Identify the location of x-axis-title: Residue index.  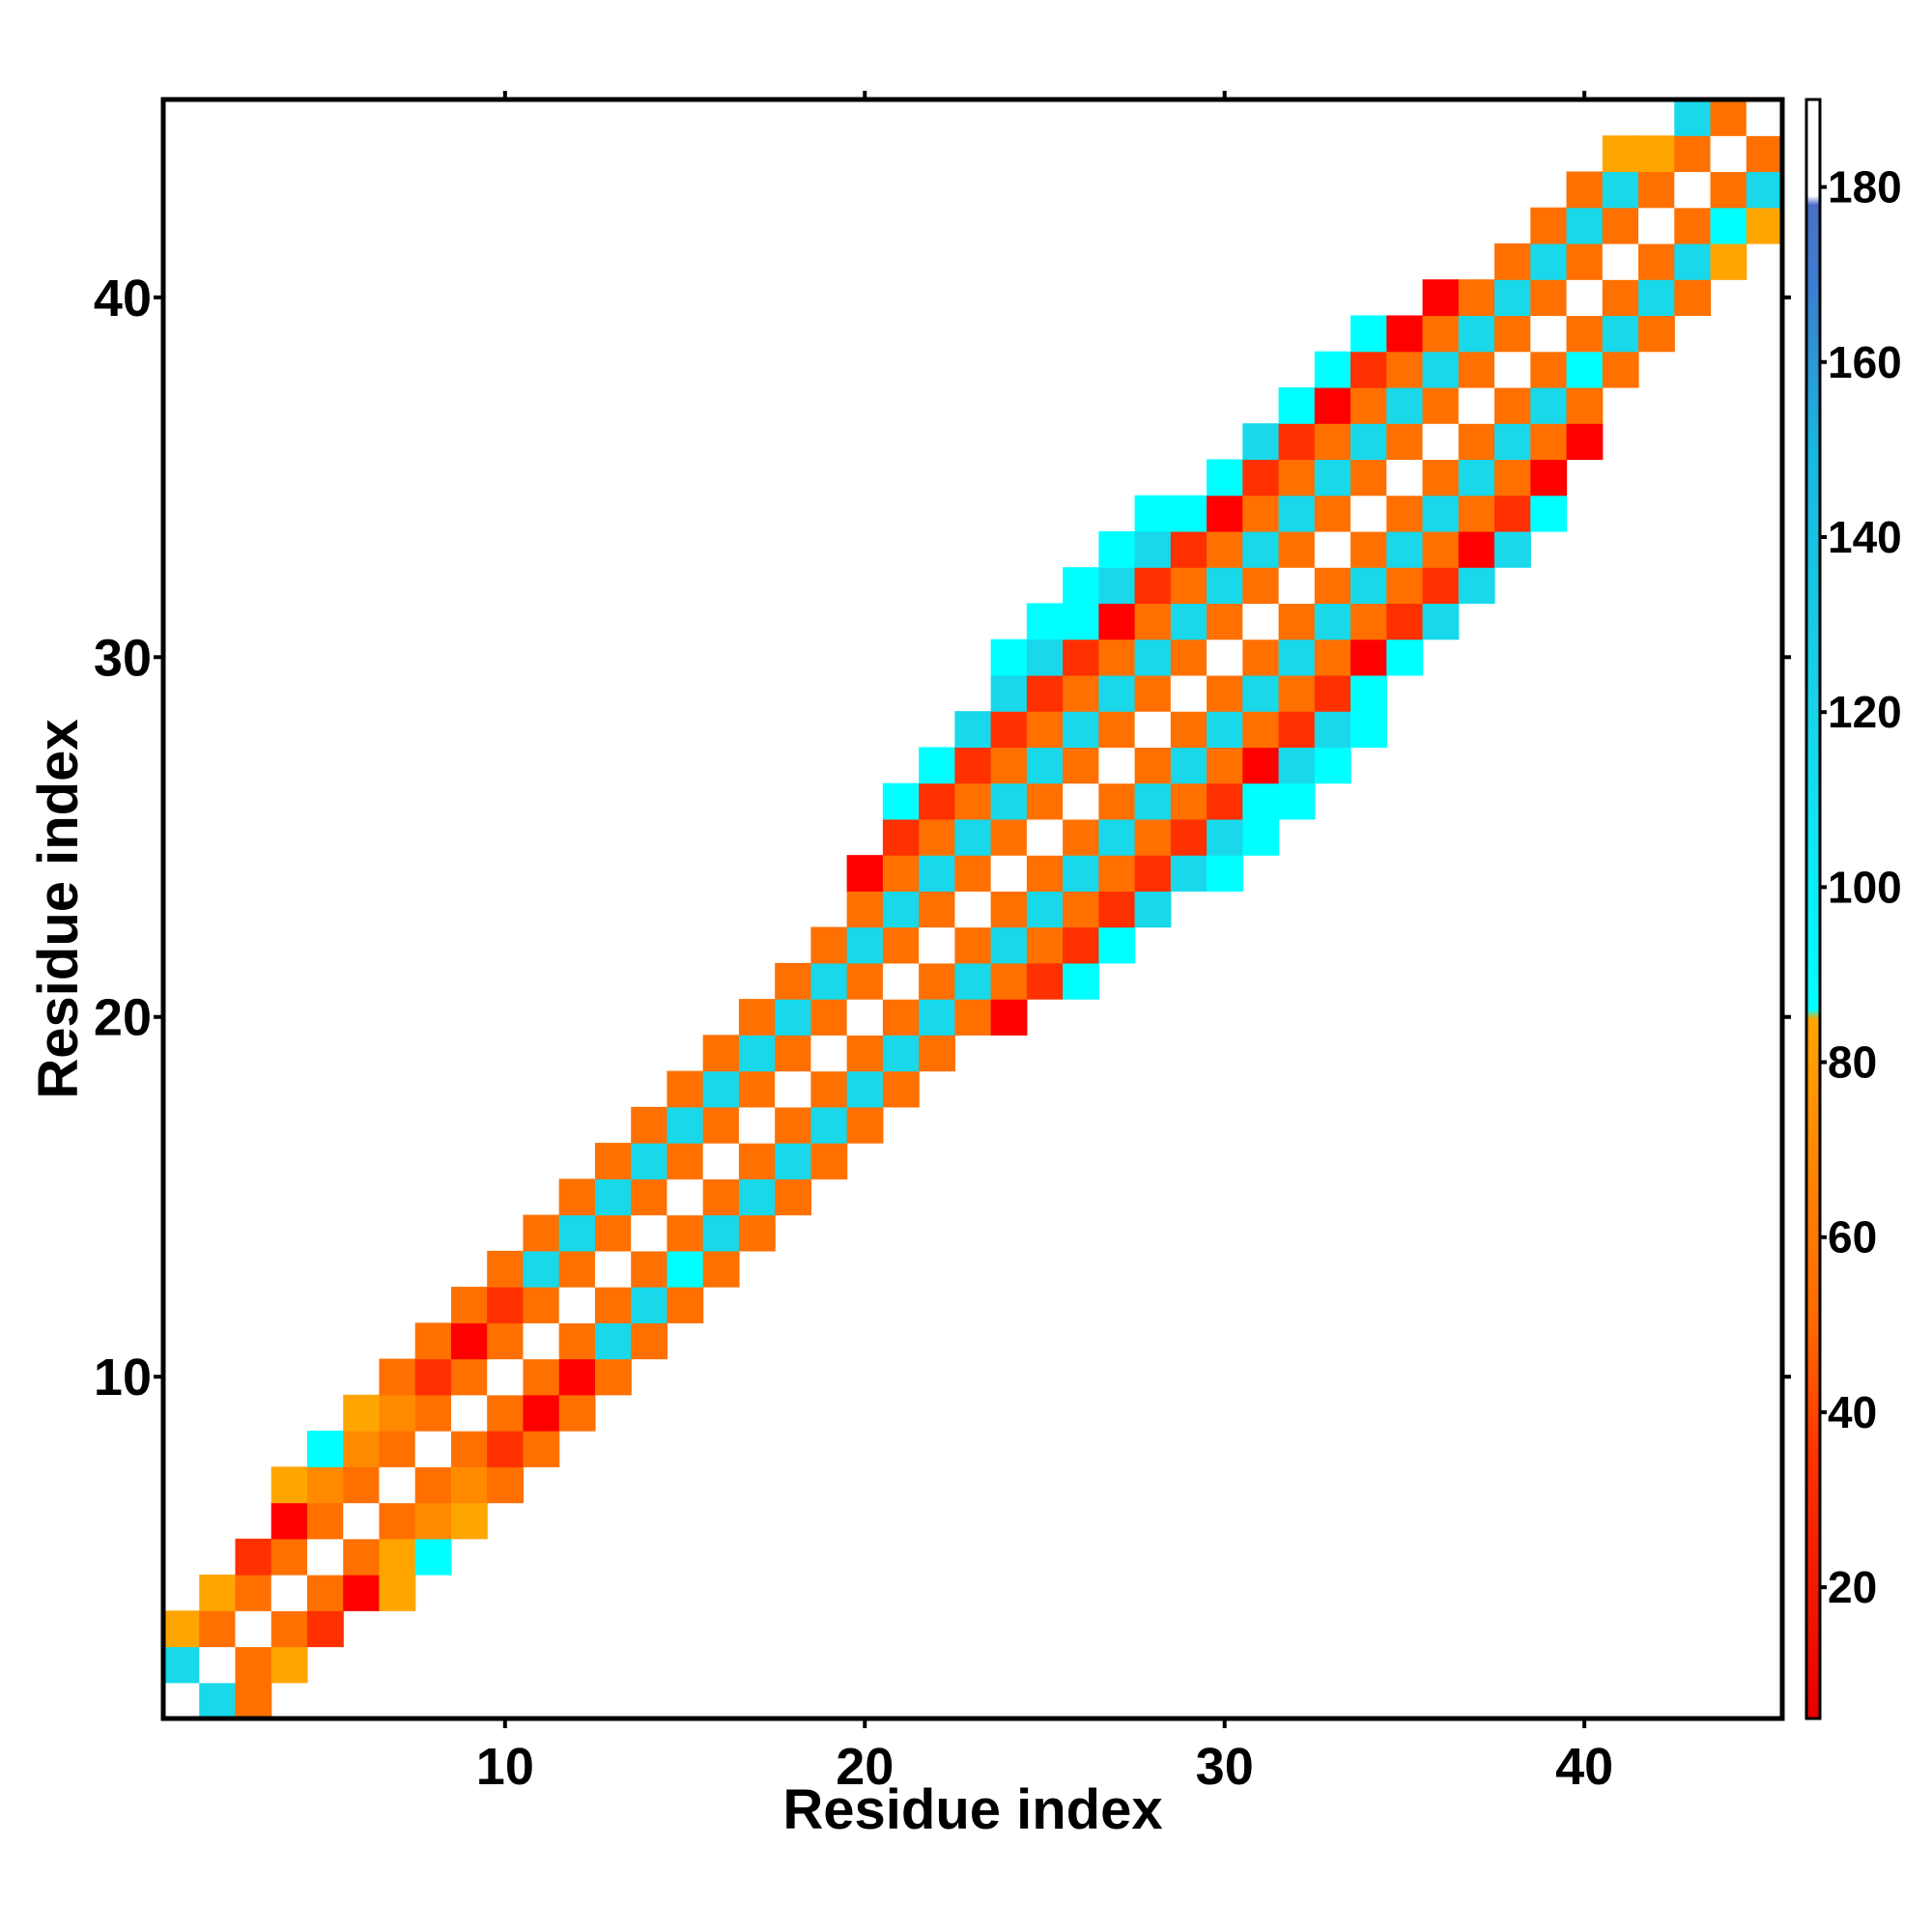
(972, 1809).